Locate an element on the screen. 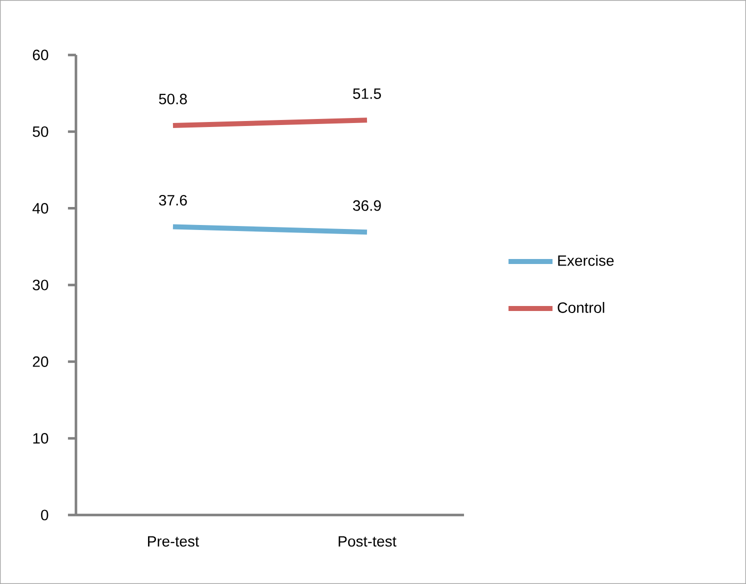  y-tick-label: 10 is located at coordinates (40, 438).